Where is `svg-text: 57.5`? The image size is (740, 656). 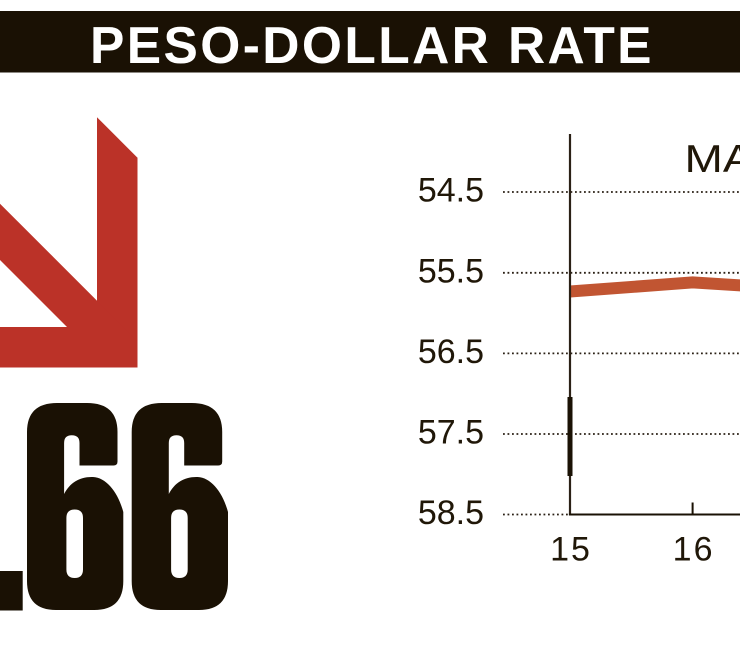
svg-text: 57.5 is located at coordinates (451, 433).